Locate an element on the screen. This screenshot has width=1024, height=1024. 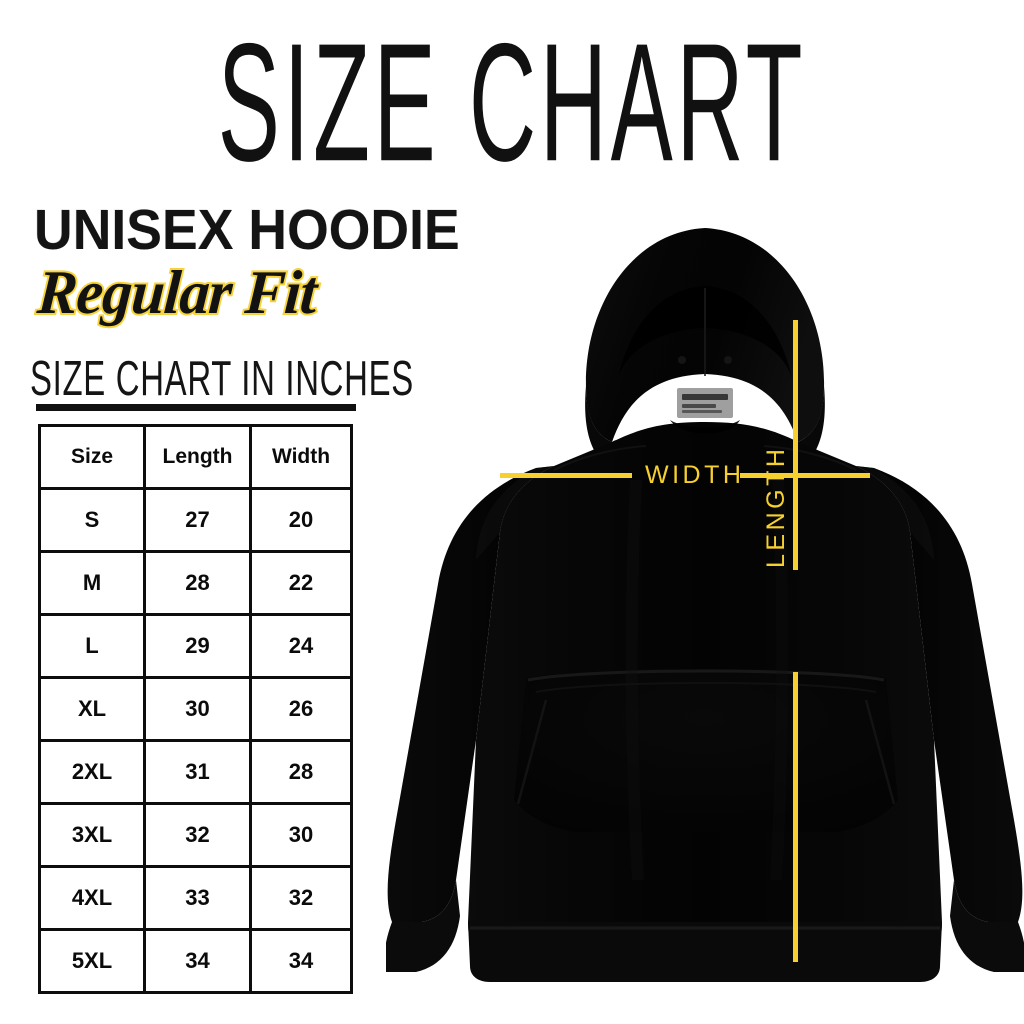
right-cuff-rib is located at coordinates (987, 926).